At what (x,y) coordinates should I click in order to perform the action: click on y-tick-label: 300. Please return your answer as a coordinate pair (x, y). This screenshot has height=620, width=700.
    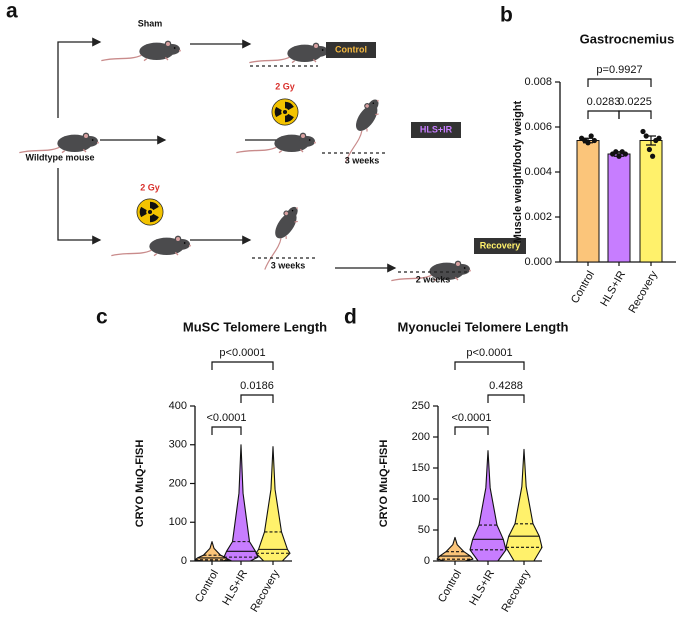
    Looking at the image, I should click on (178, 445).